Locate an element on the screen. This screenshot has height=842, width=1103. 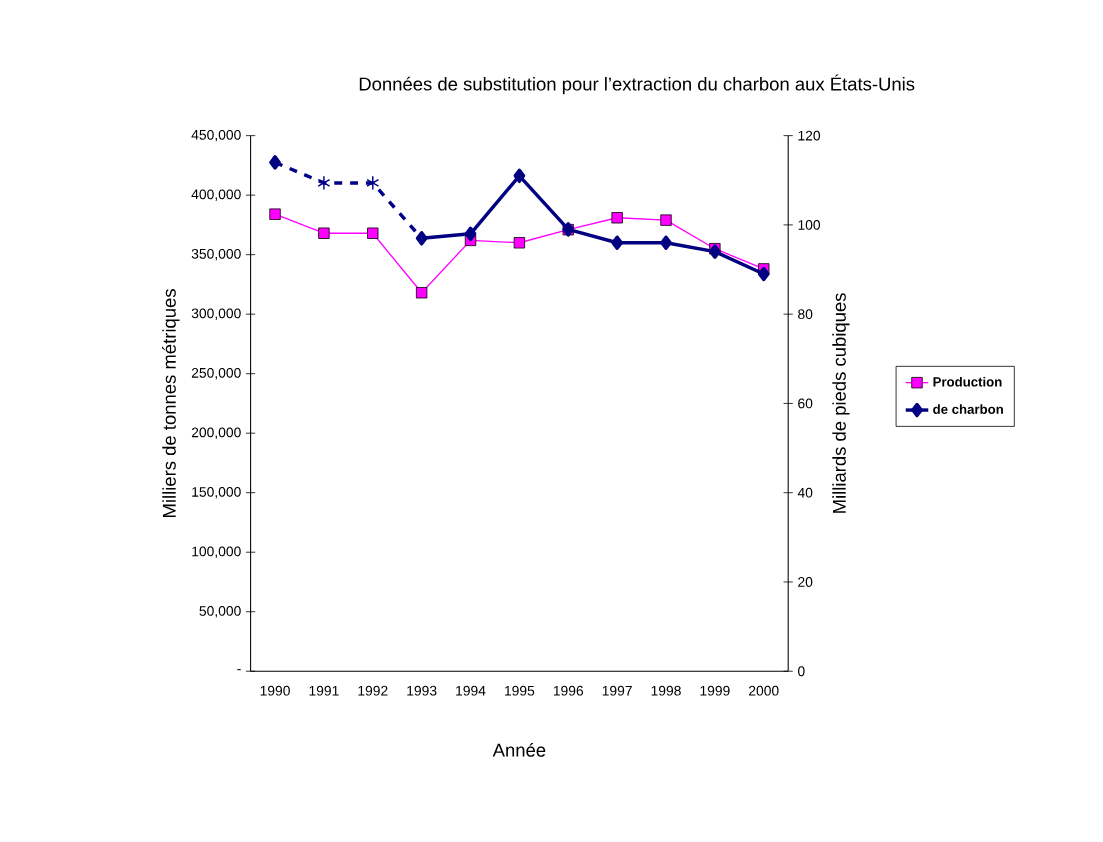
y-tick-label: 150,000 is located at coordinates (216, 493).